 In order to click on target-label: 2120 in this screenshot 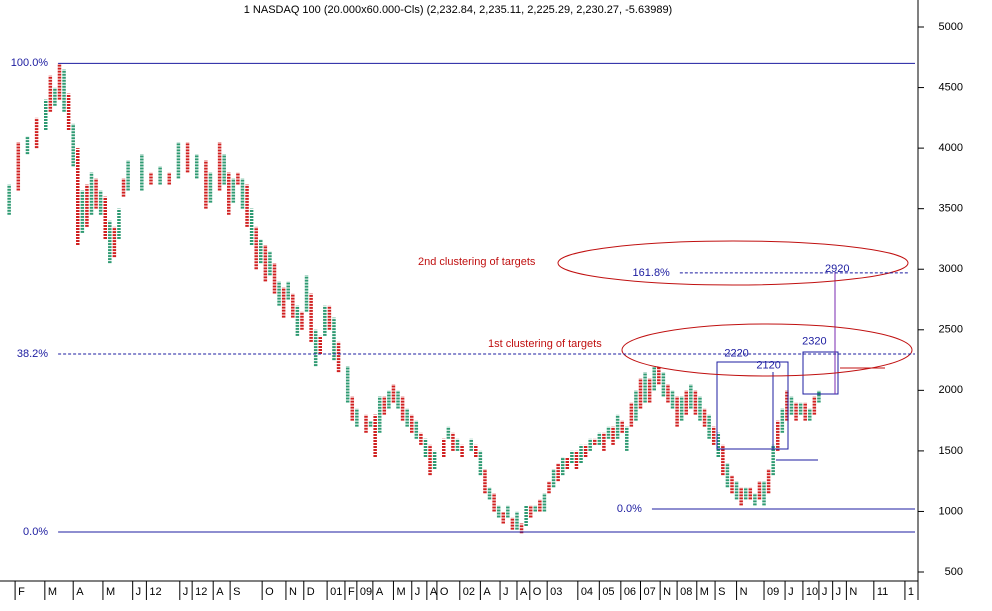, I will do `click(768, 366)`.